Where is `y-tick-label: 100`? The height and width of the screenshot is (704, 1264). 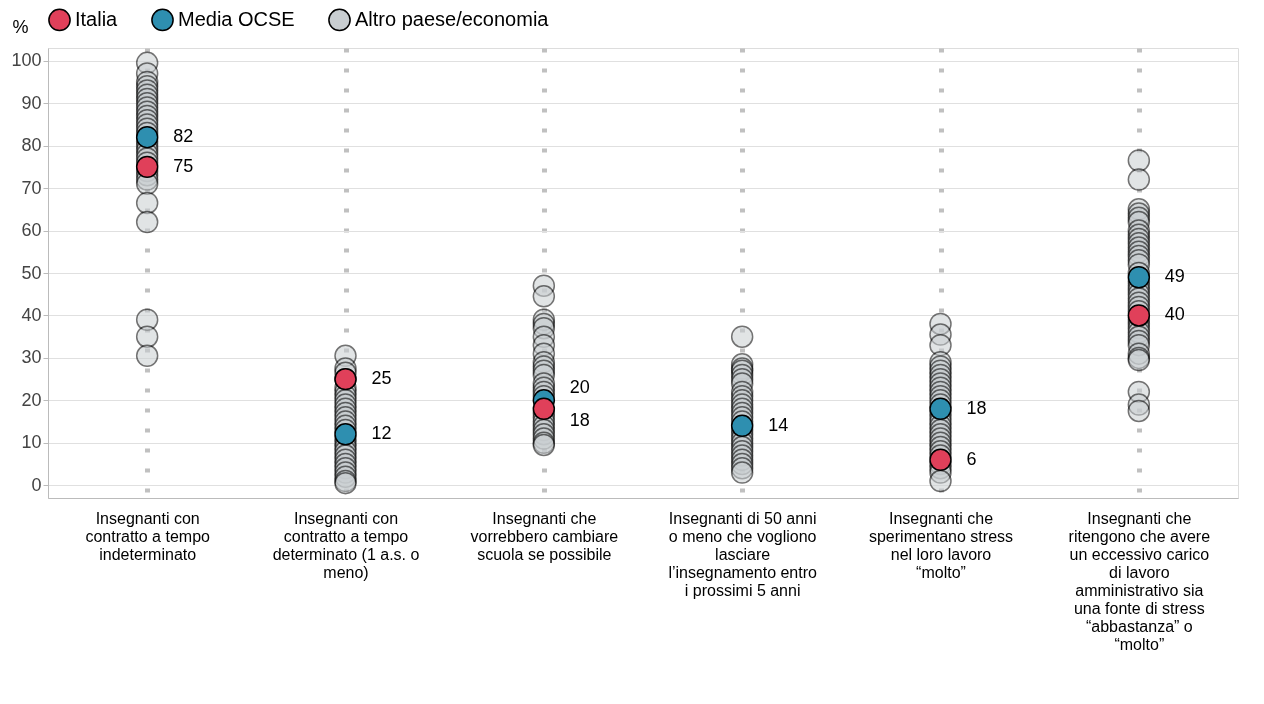
y-tick-label: 100 is located at coordinates (26, 60).